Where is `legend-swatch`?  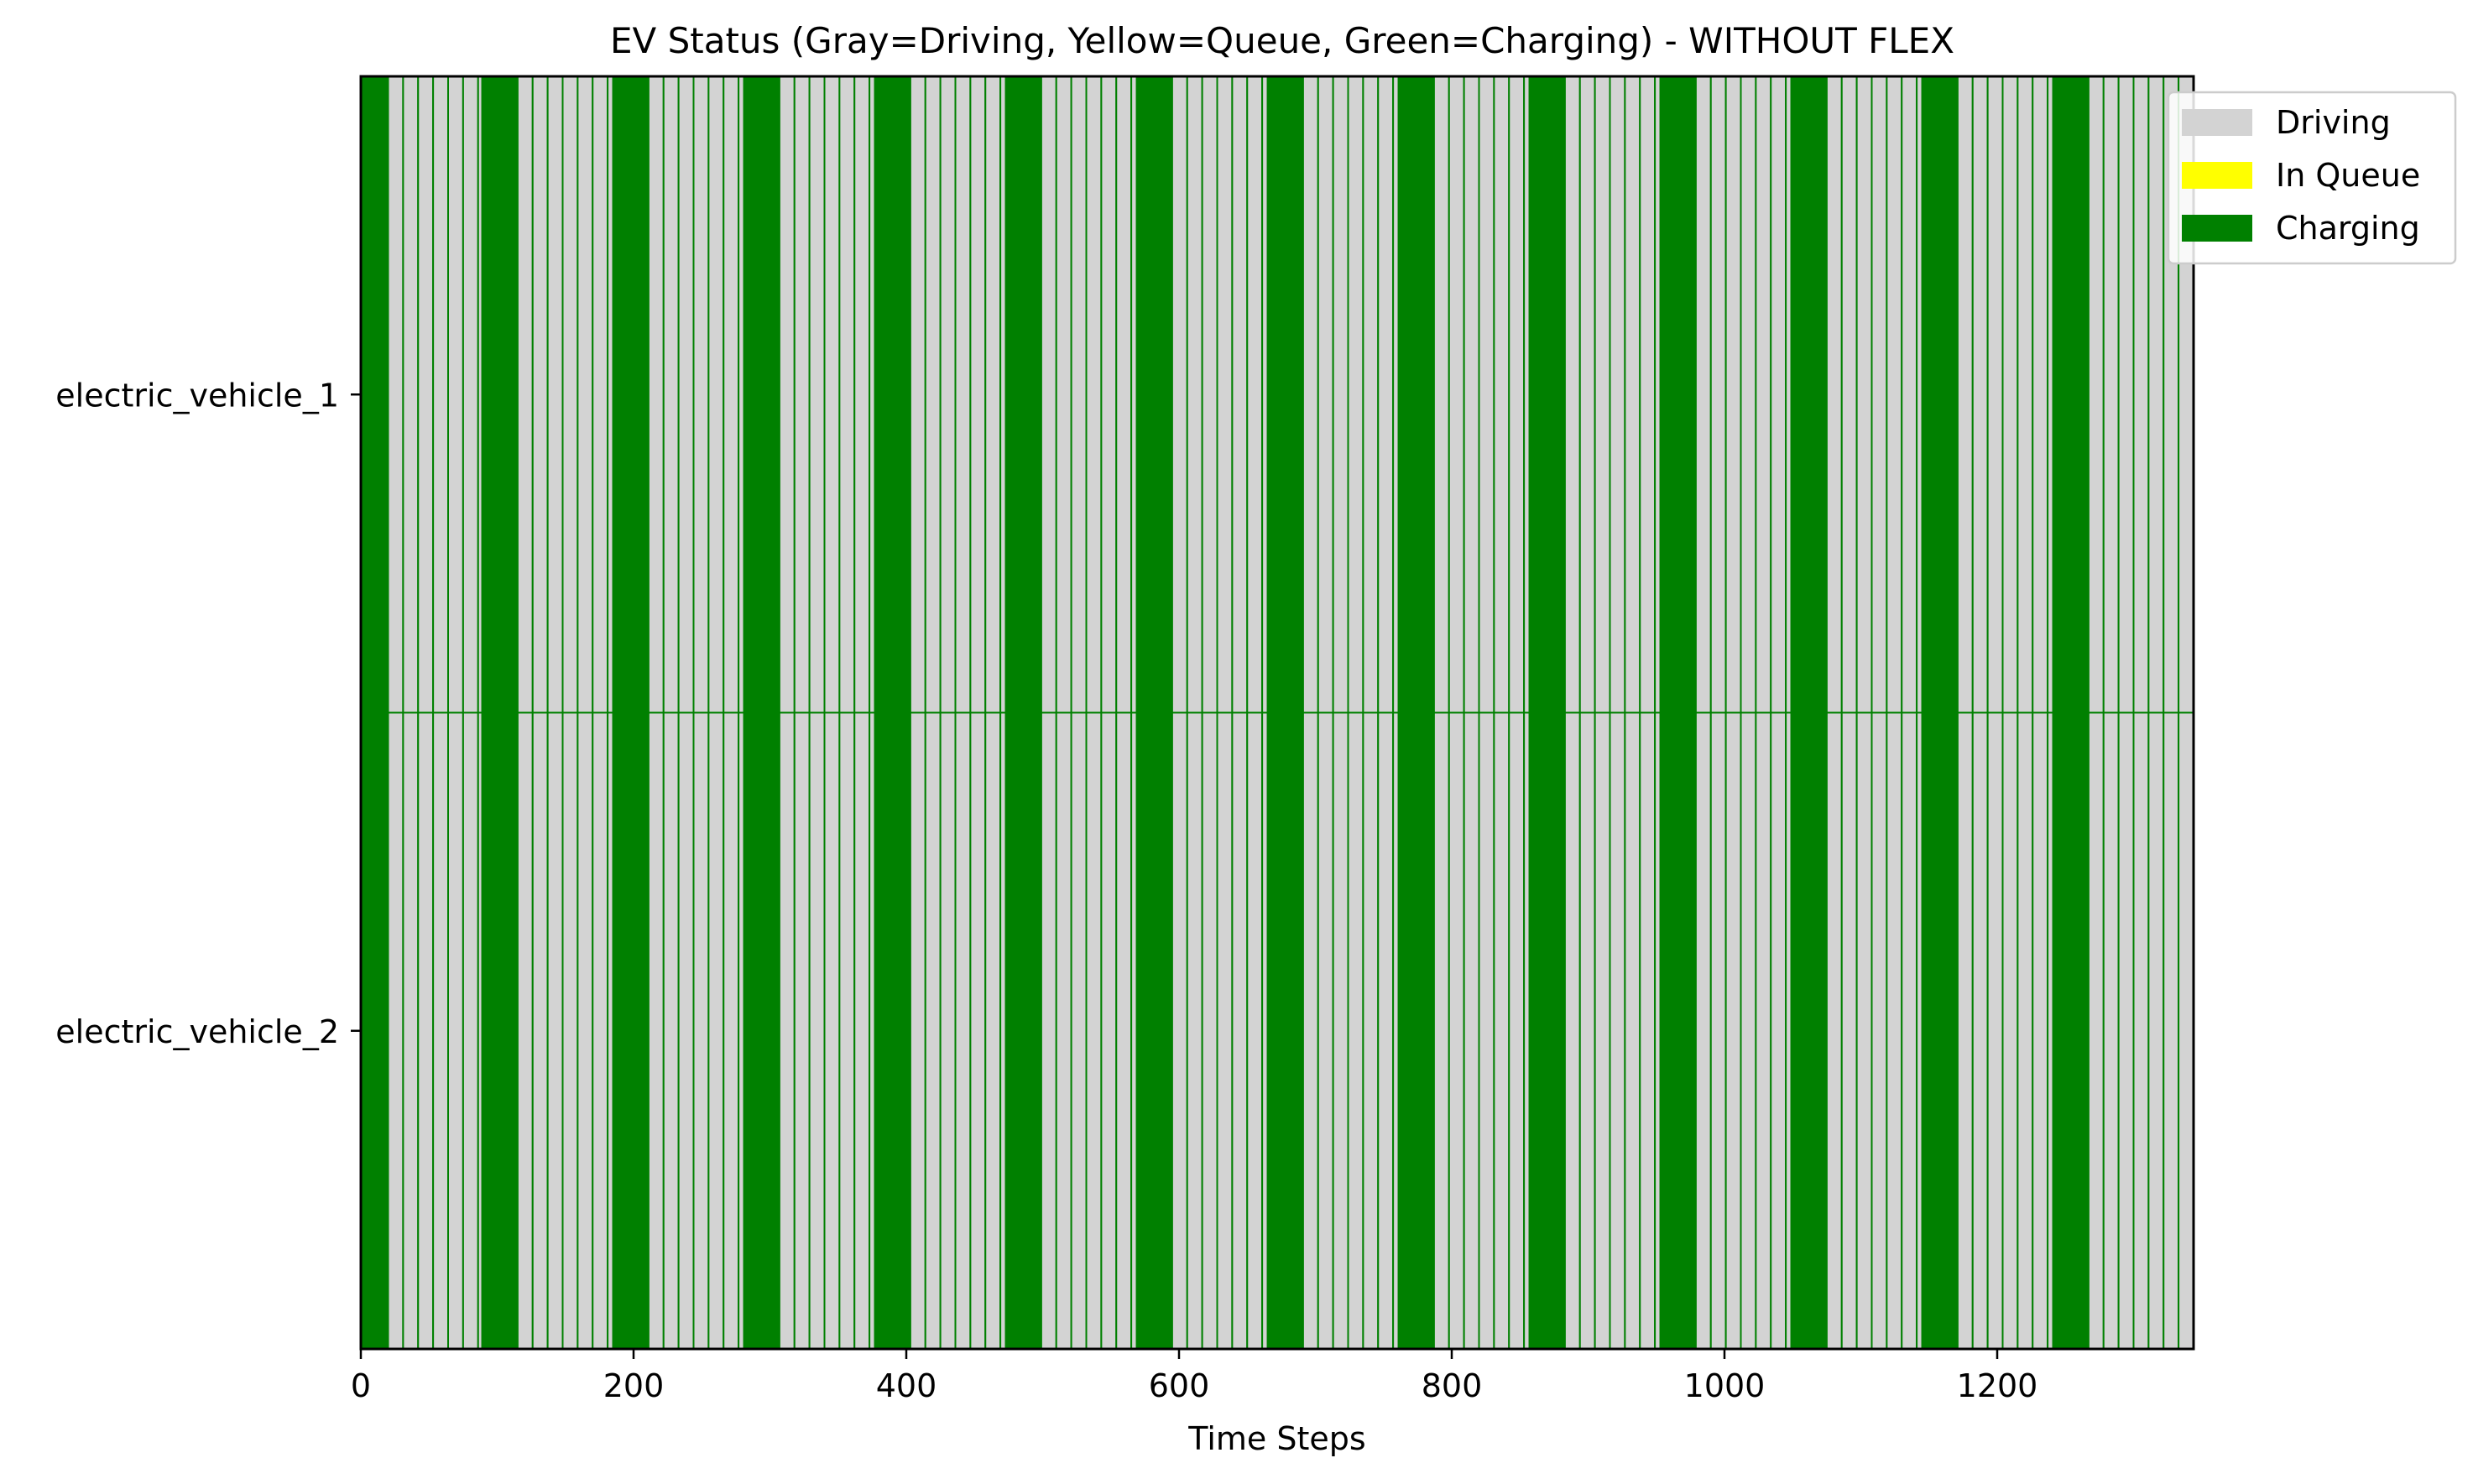
legend-swatch is located at coordinates (2217, 175).